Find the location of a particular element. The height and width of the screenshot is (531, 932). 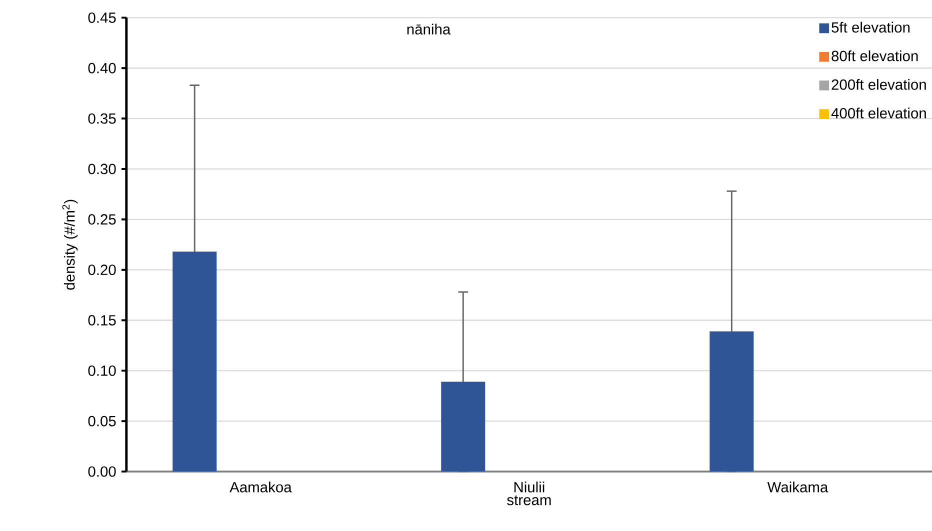

y-axis-title: density (#/m$^{2}$) is located at coordinates (70, 245).